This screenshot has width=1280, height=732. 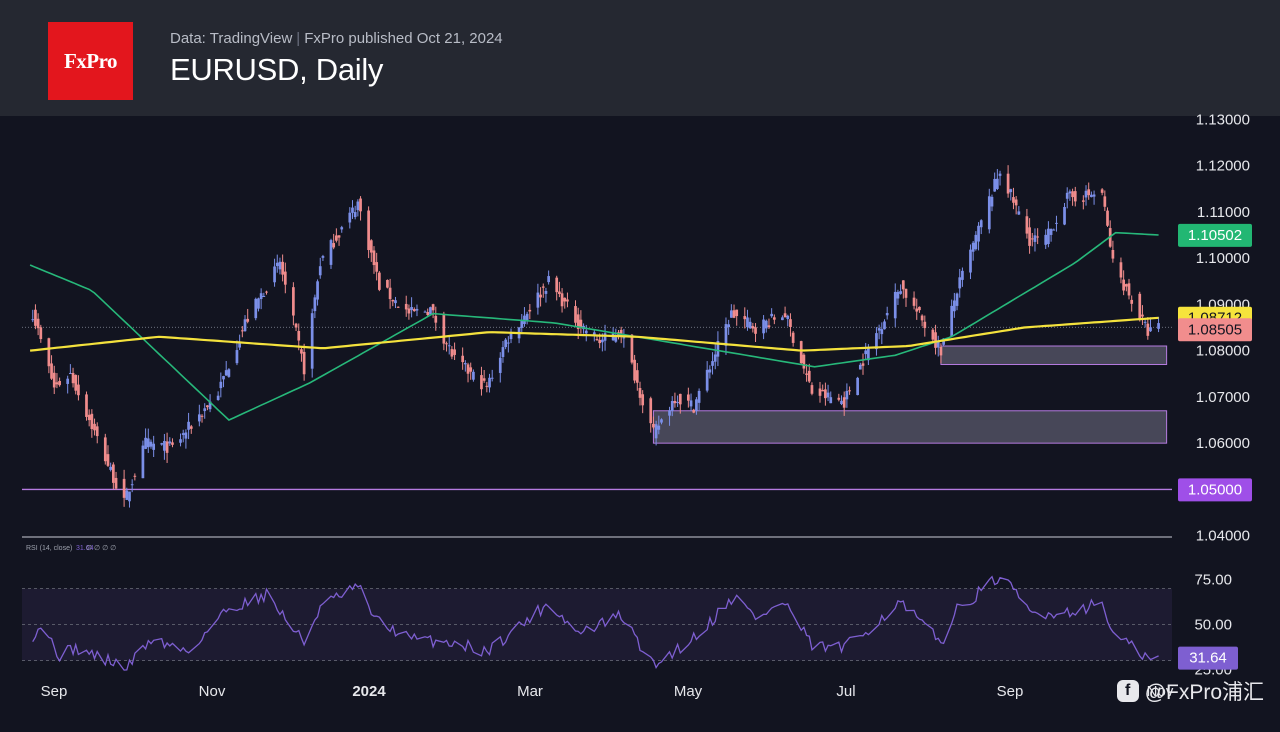 I want to click on x-axis-label: Sep, so click(x=1010, y=691).